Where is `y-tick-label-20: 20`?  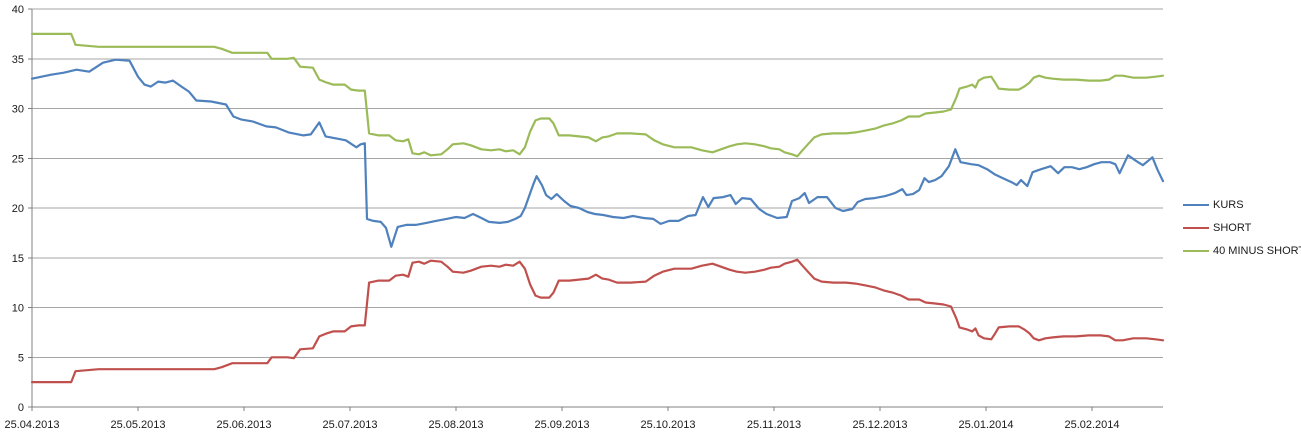
y-tick-label-20: 20 is located at coordinates (18, 209).